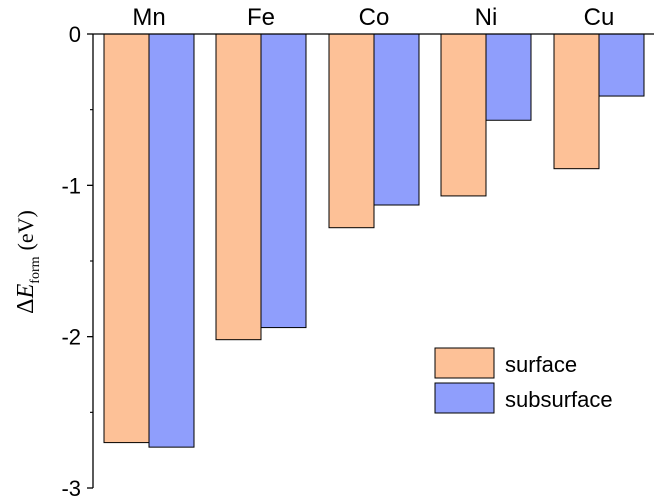 The height and width of the screenshot is (497, 669). I want to click on category-label-fe: Fe, so click(261, 17).